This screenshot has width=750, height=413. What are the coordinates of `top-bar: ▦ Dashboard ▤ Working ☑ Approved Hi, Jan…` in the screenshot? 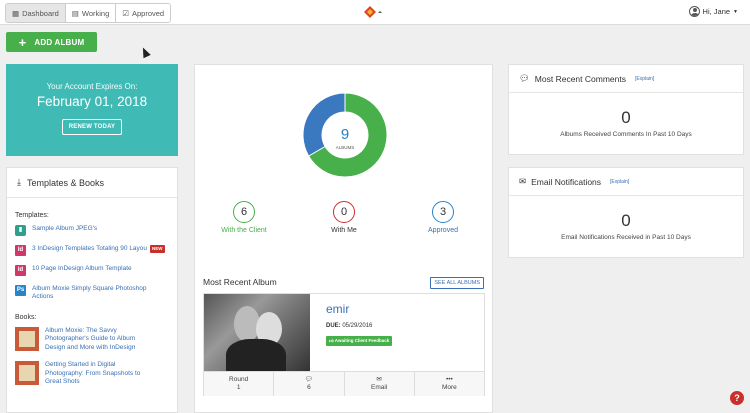 It's located at (375, 12).